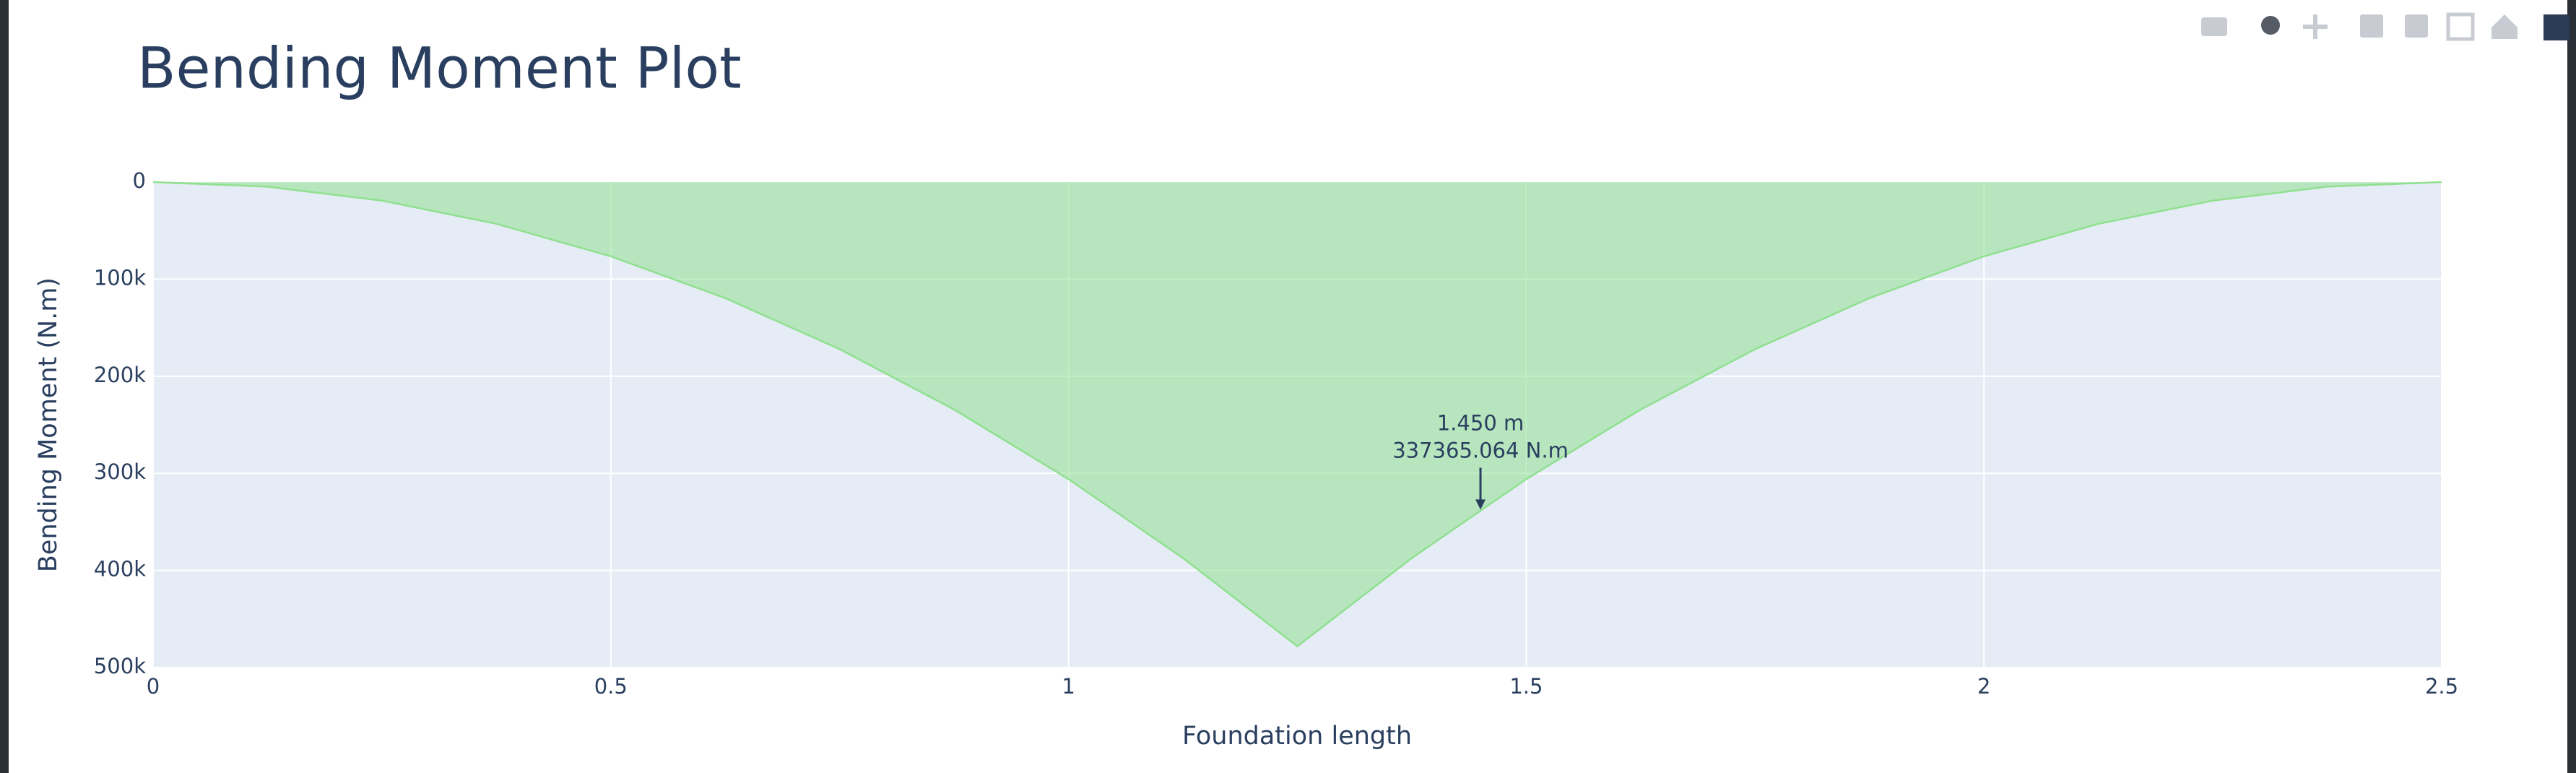 This screenshot has height=773, width=2576. Describe the element at coordinates (139, 180) in the screenshot. I see `y-tick-label: 0` at that location.